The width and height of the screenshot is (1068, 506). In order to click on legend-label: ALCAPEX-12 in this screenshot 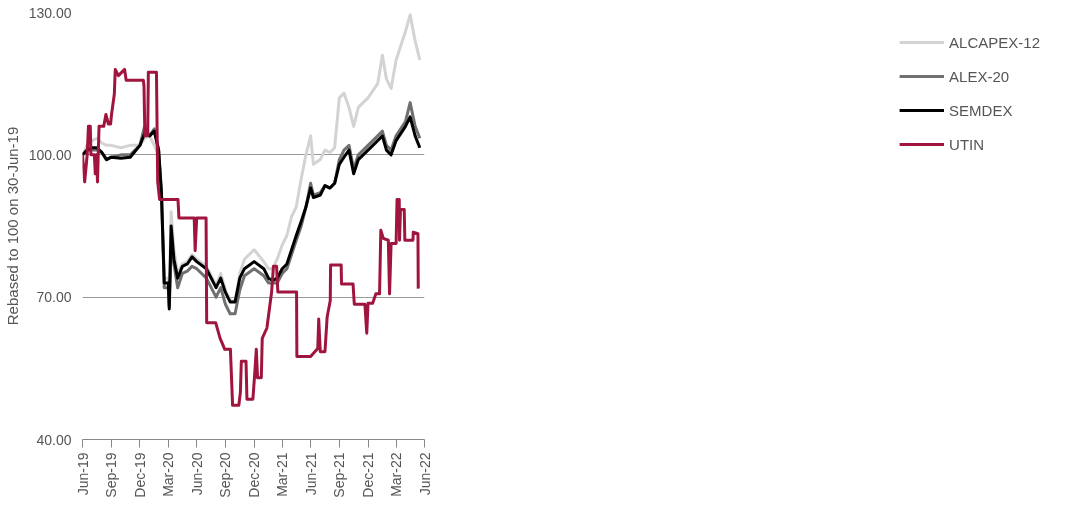, I will do `click(994, 42)`.